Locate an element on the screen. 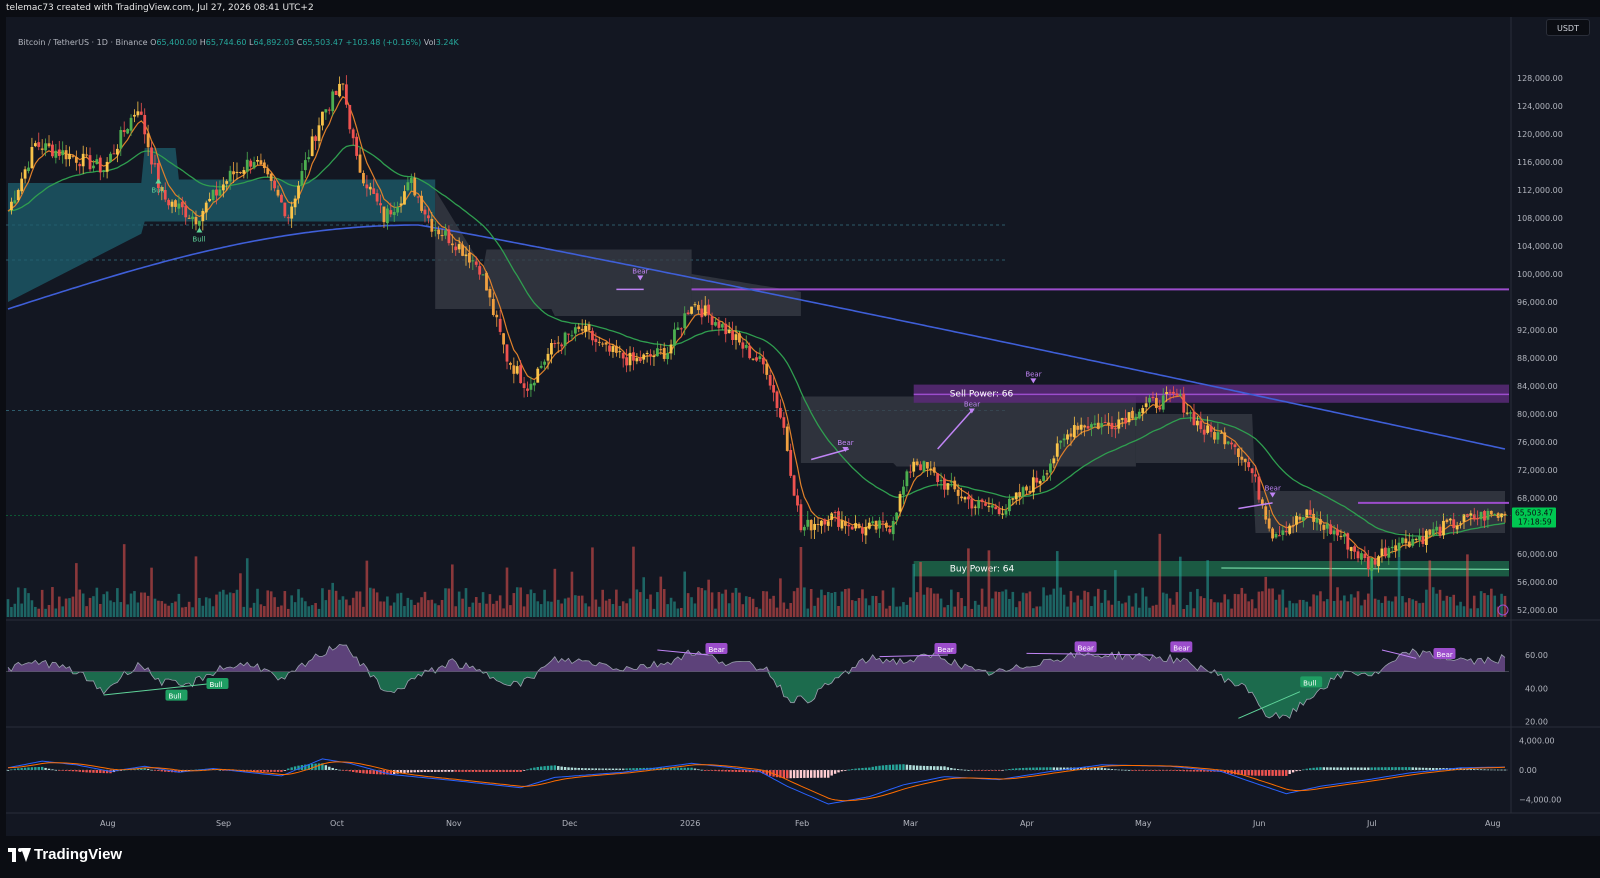 This screenshot has height=878, width=1600. low-value: 64,892.03 is located at coordinates (274, 42).